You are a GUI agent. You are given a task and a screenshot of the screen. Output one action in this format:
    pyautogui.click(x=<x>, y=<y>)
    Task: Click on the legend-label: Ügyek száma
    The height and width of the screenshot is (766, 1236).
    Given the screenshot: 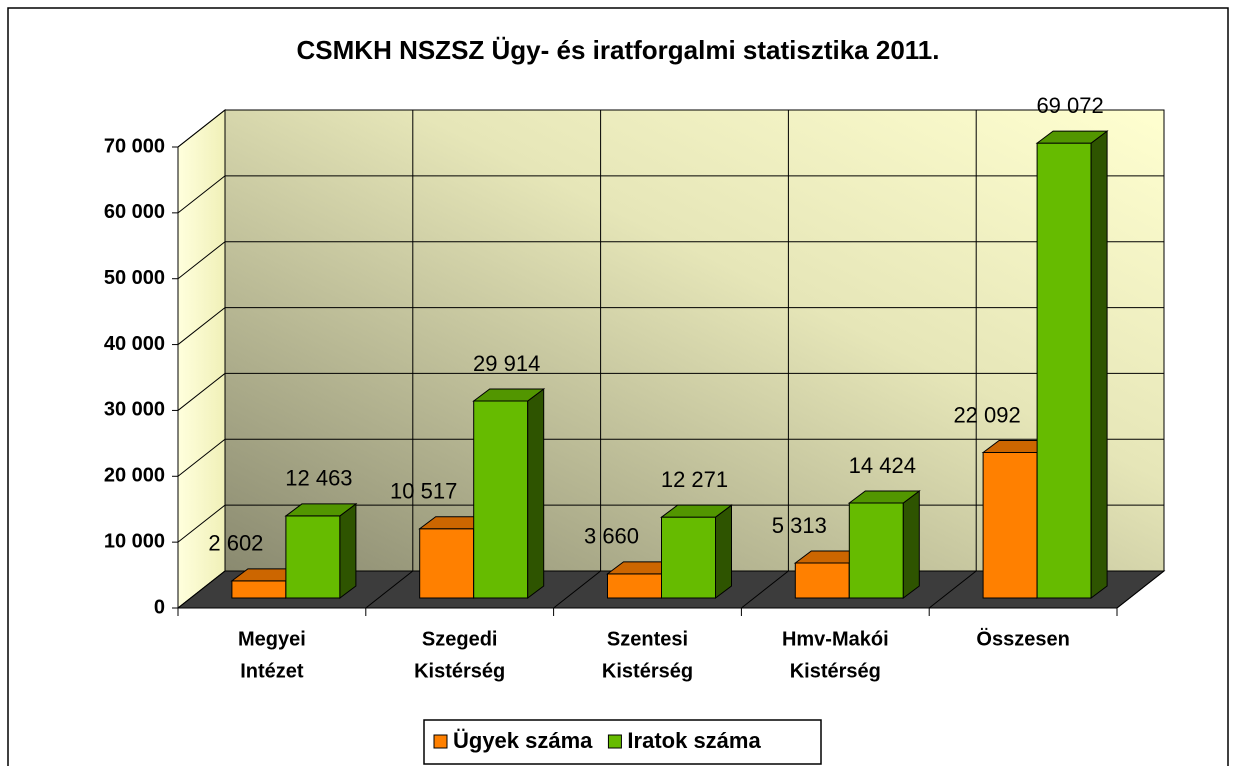 What is the action you would take?
    pyautogui.click(x=523, y=740)
    